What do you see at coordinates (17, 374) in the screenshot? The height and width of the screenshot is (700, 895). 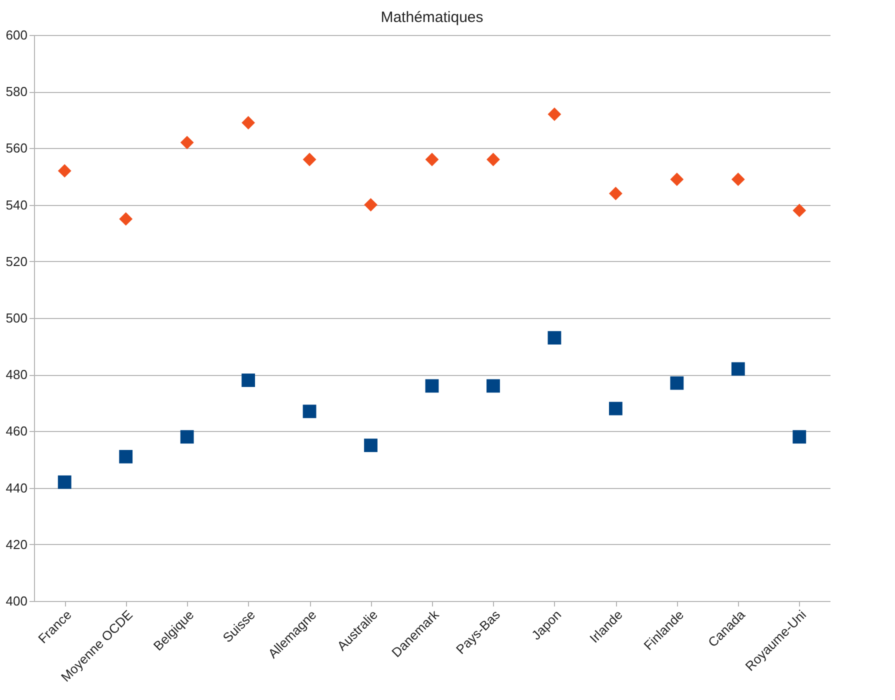 I see `y-tick-label: 480` at bounding box center [17, 374].